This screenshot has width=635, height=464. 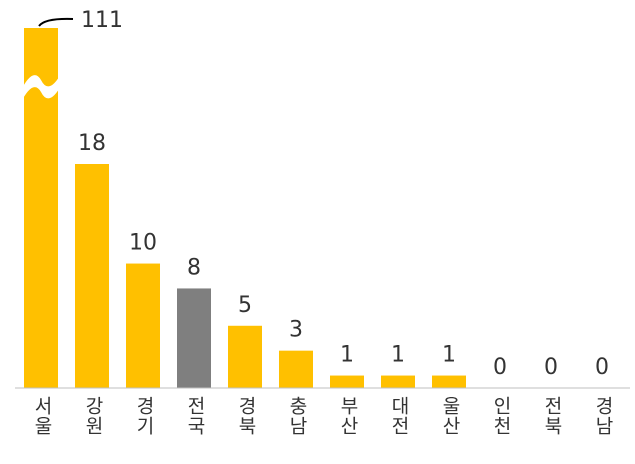 I want to click on x-tick-label: 경남, so click(x=603, y=416).